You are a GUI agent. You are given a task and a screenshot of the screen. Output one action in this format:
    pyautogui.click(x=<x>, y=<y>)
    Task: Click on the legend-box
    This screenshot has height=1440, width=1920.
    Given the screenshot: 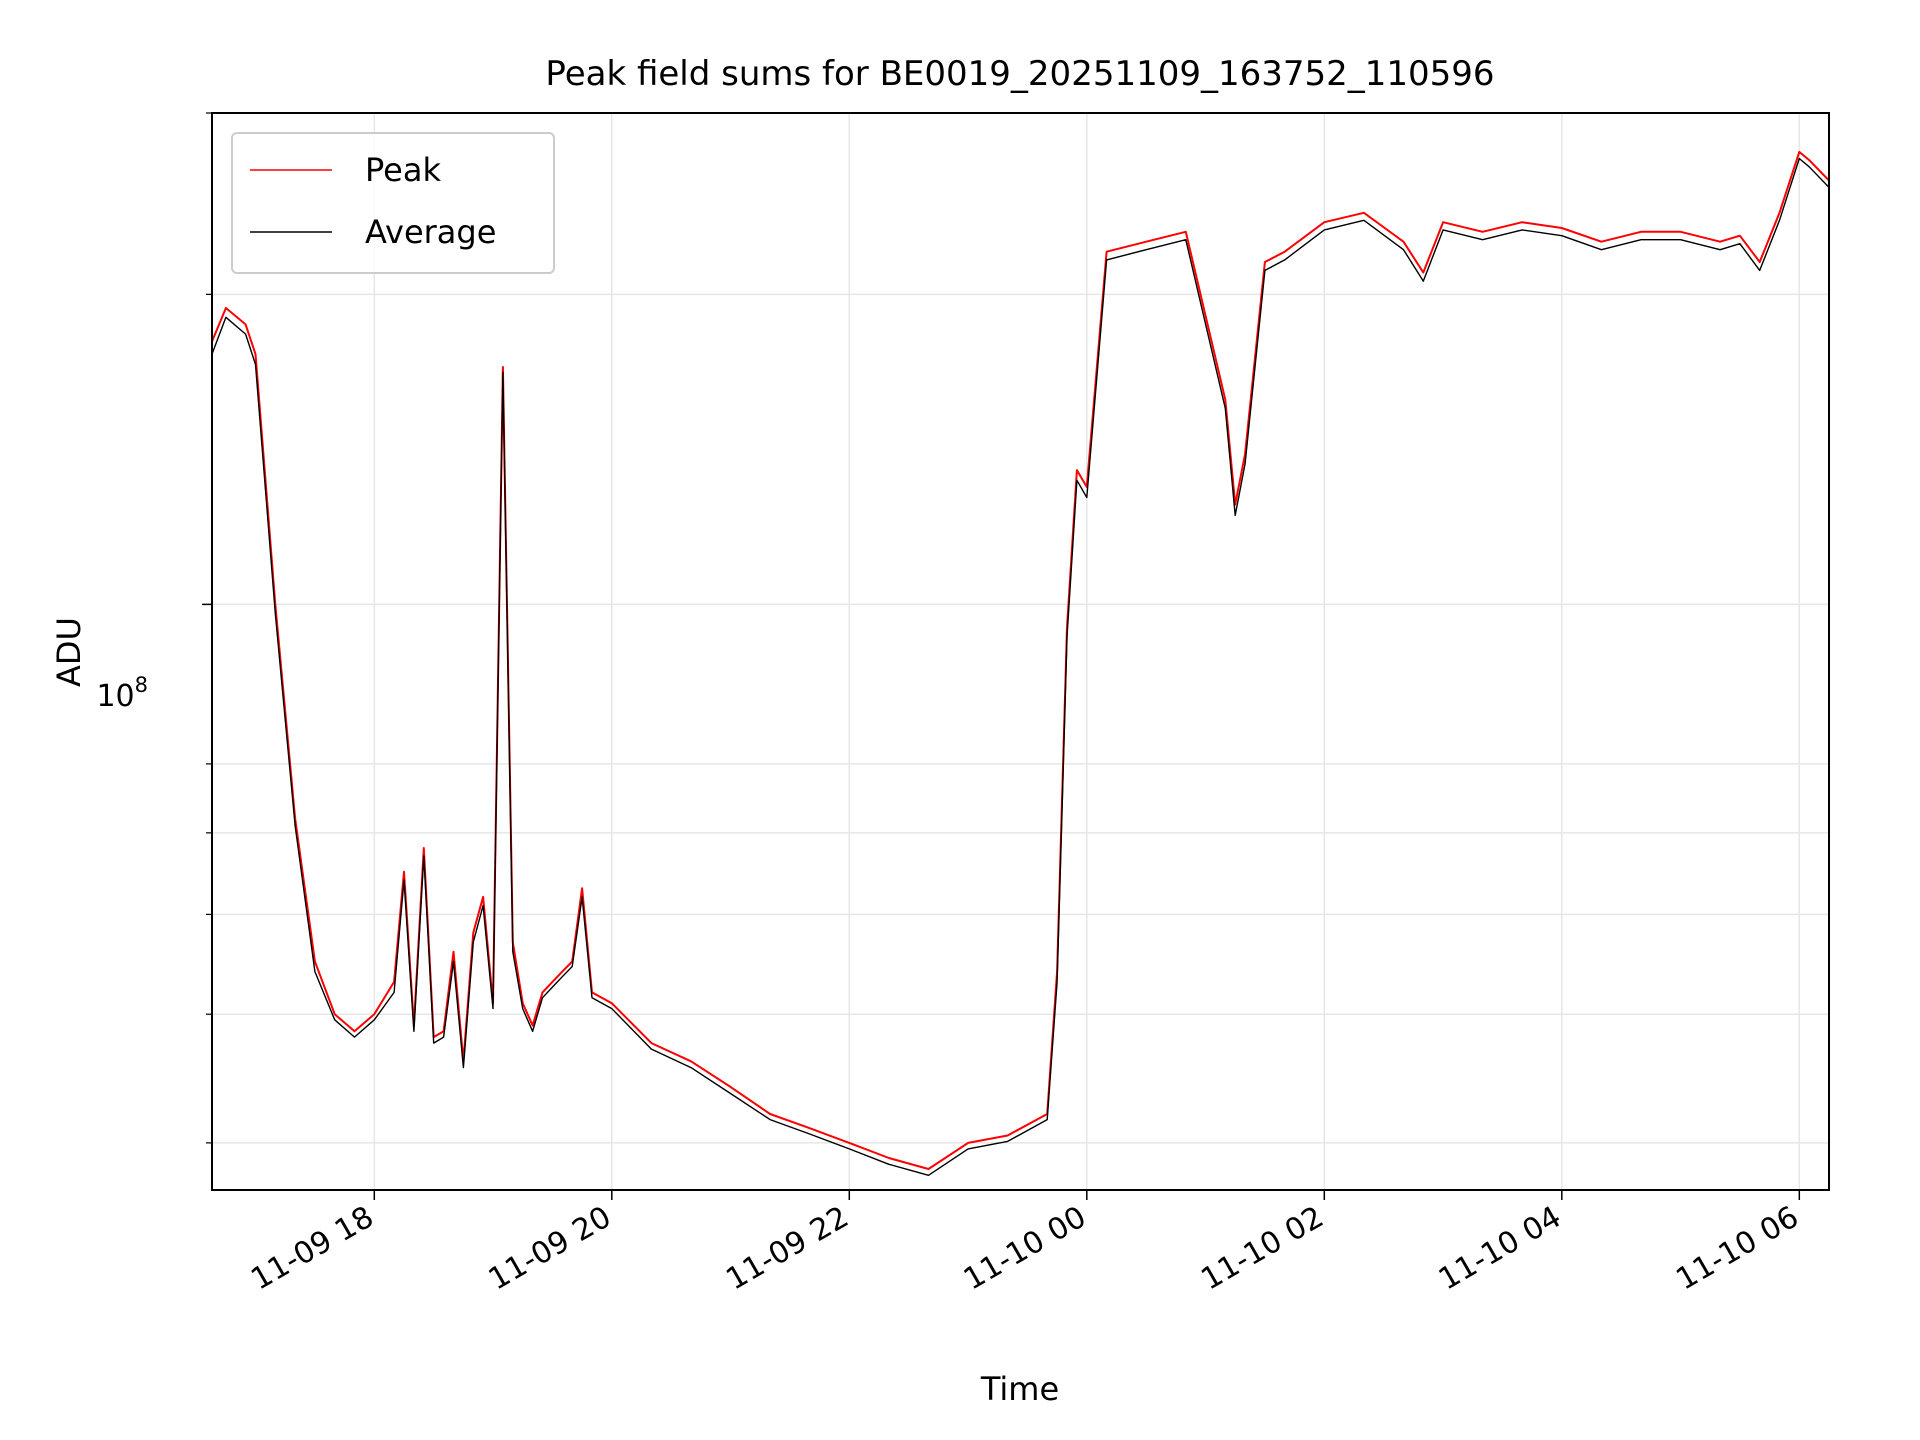 What is the action you would take?
    pyautogui.click(x=393, y=203)
    